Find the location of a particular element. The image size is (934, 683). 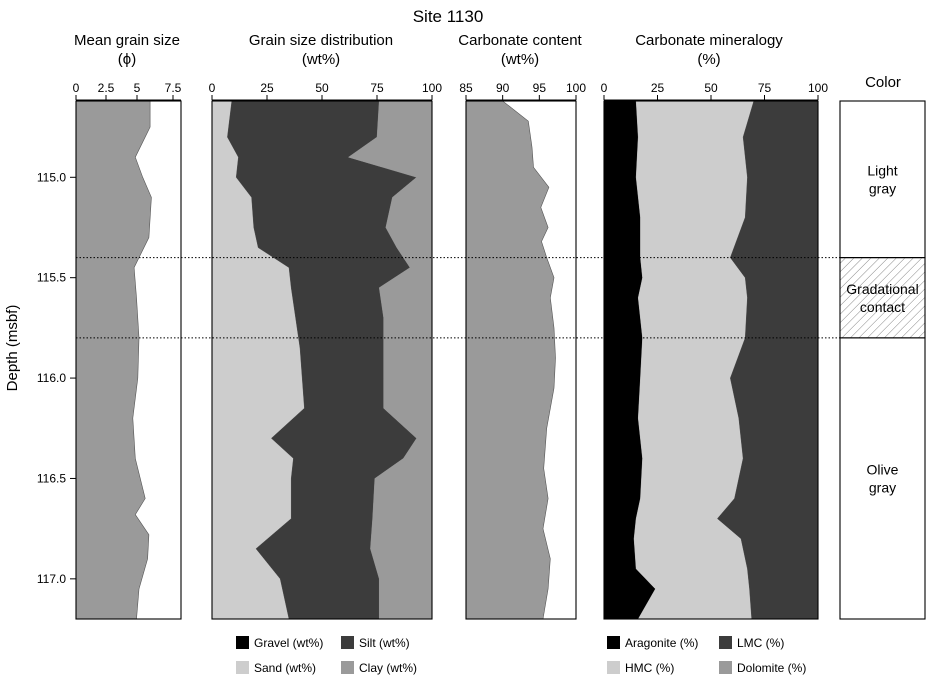

legend-swatch-gravel is located at coordinates (242, 642).